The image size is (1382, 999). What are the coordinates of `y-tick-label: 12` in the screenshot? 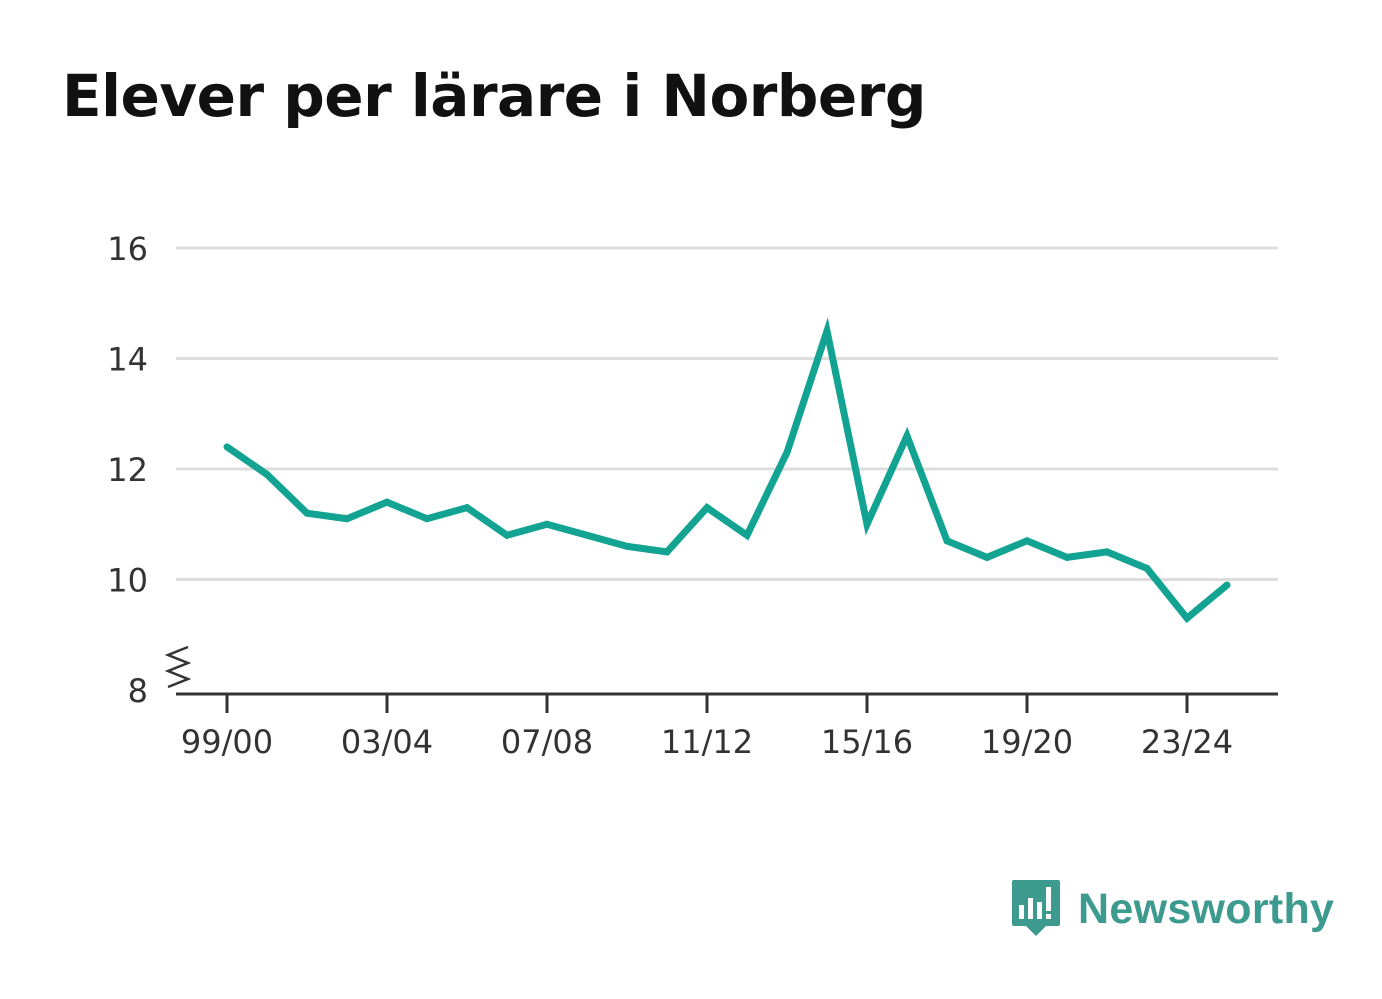 It's located at (127, 470).